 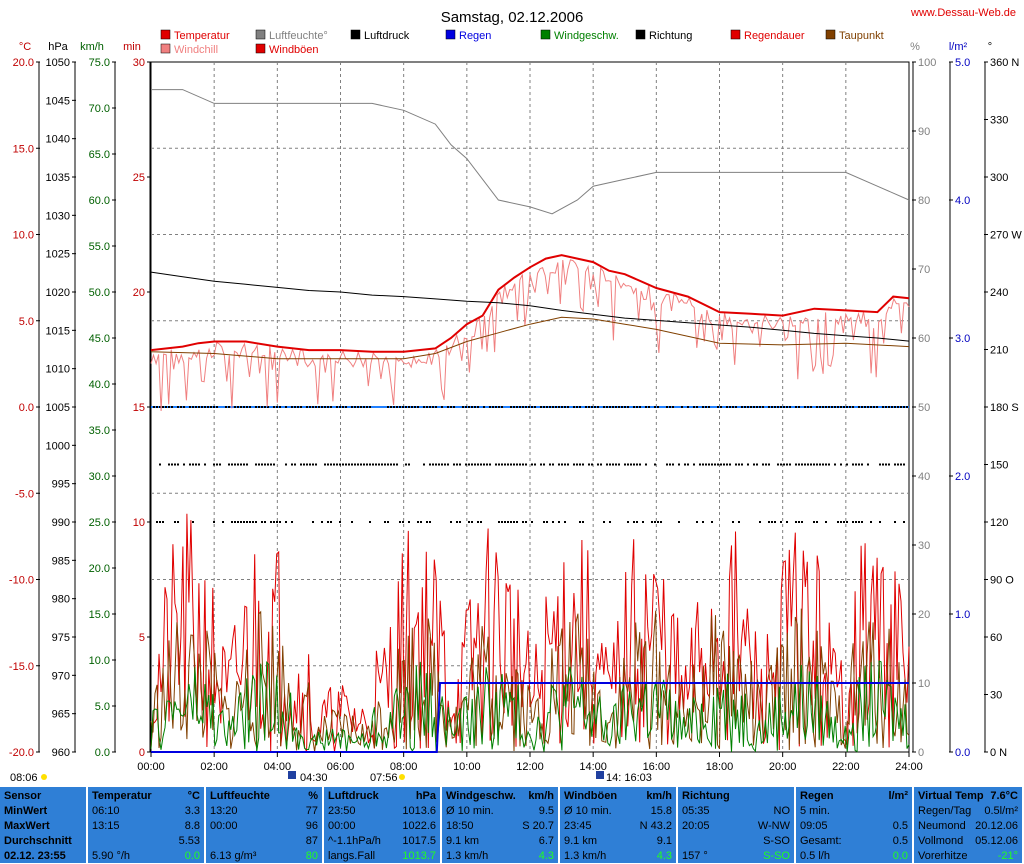 What do you see at coordinates (460, 826) in the screenshot?
I see `stats-cell-label: 18:50` at bounding box center [460, 826].